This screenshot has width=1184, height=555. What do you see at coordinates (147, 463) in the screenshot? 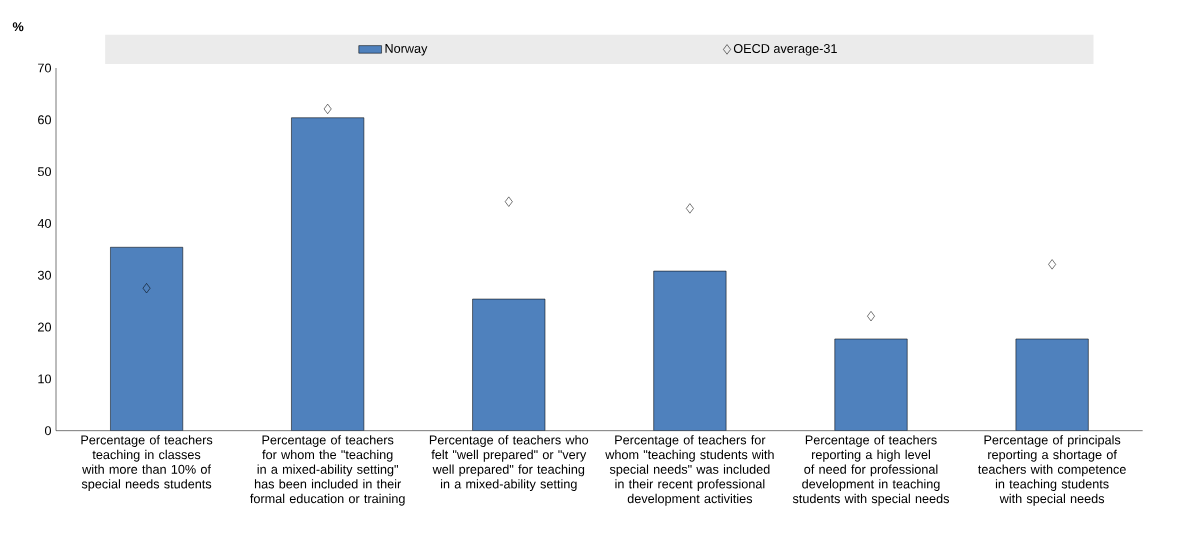
I see `x-tick-label: Percentage of teachers teaching in classes with more than 10% of special needs students` at bounding box center [147, 463].